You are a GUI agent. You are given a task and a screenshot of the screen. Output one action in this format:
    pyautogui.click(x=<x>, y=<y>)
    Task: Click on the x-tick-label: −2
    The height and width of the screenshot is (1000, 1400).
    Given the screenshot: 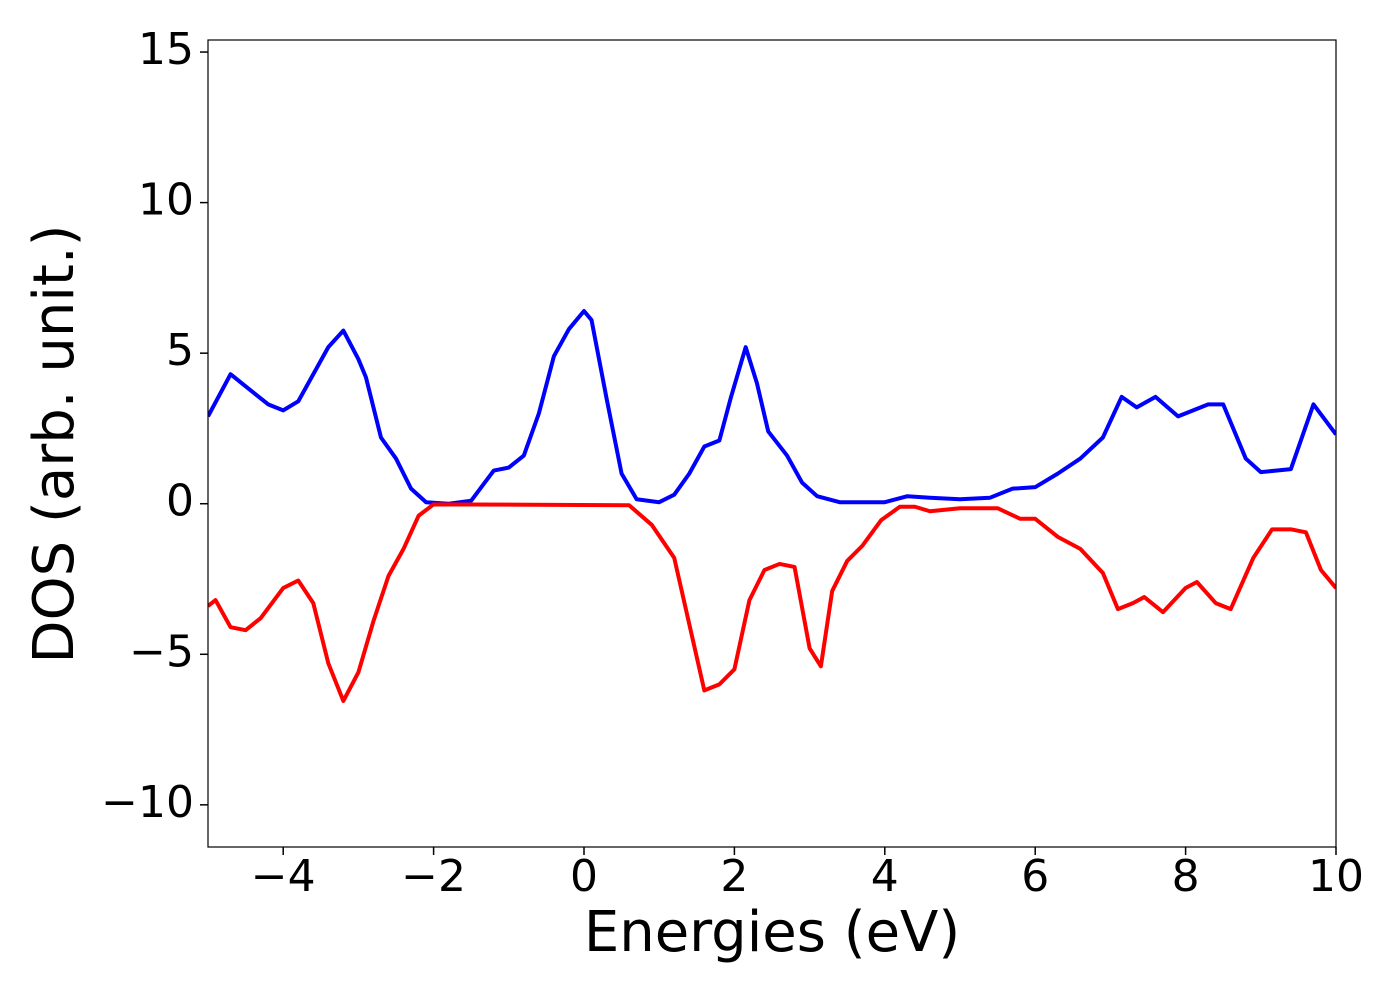 What is the action you would take?
    pyautogui.click(x=433, y=876)
    